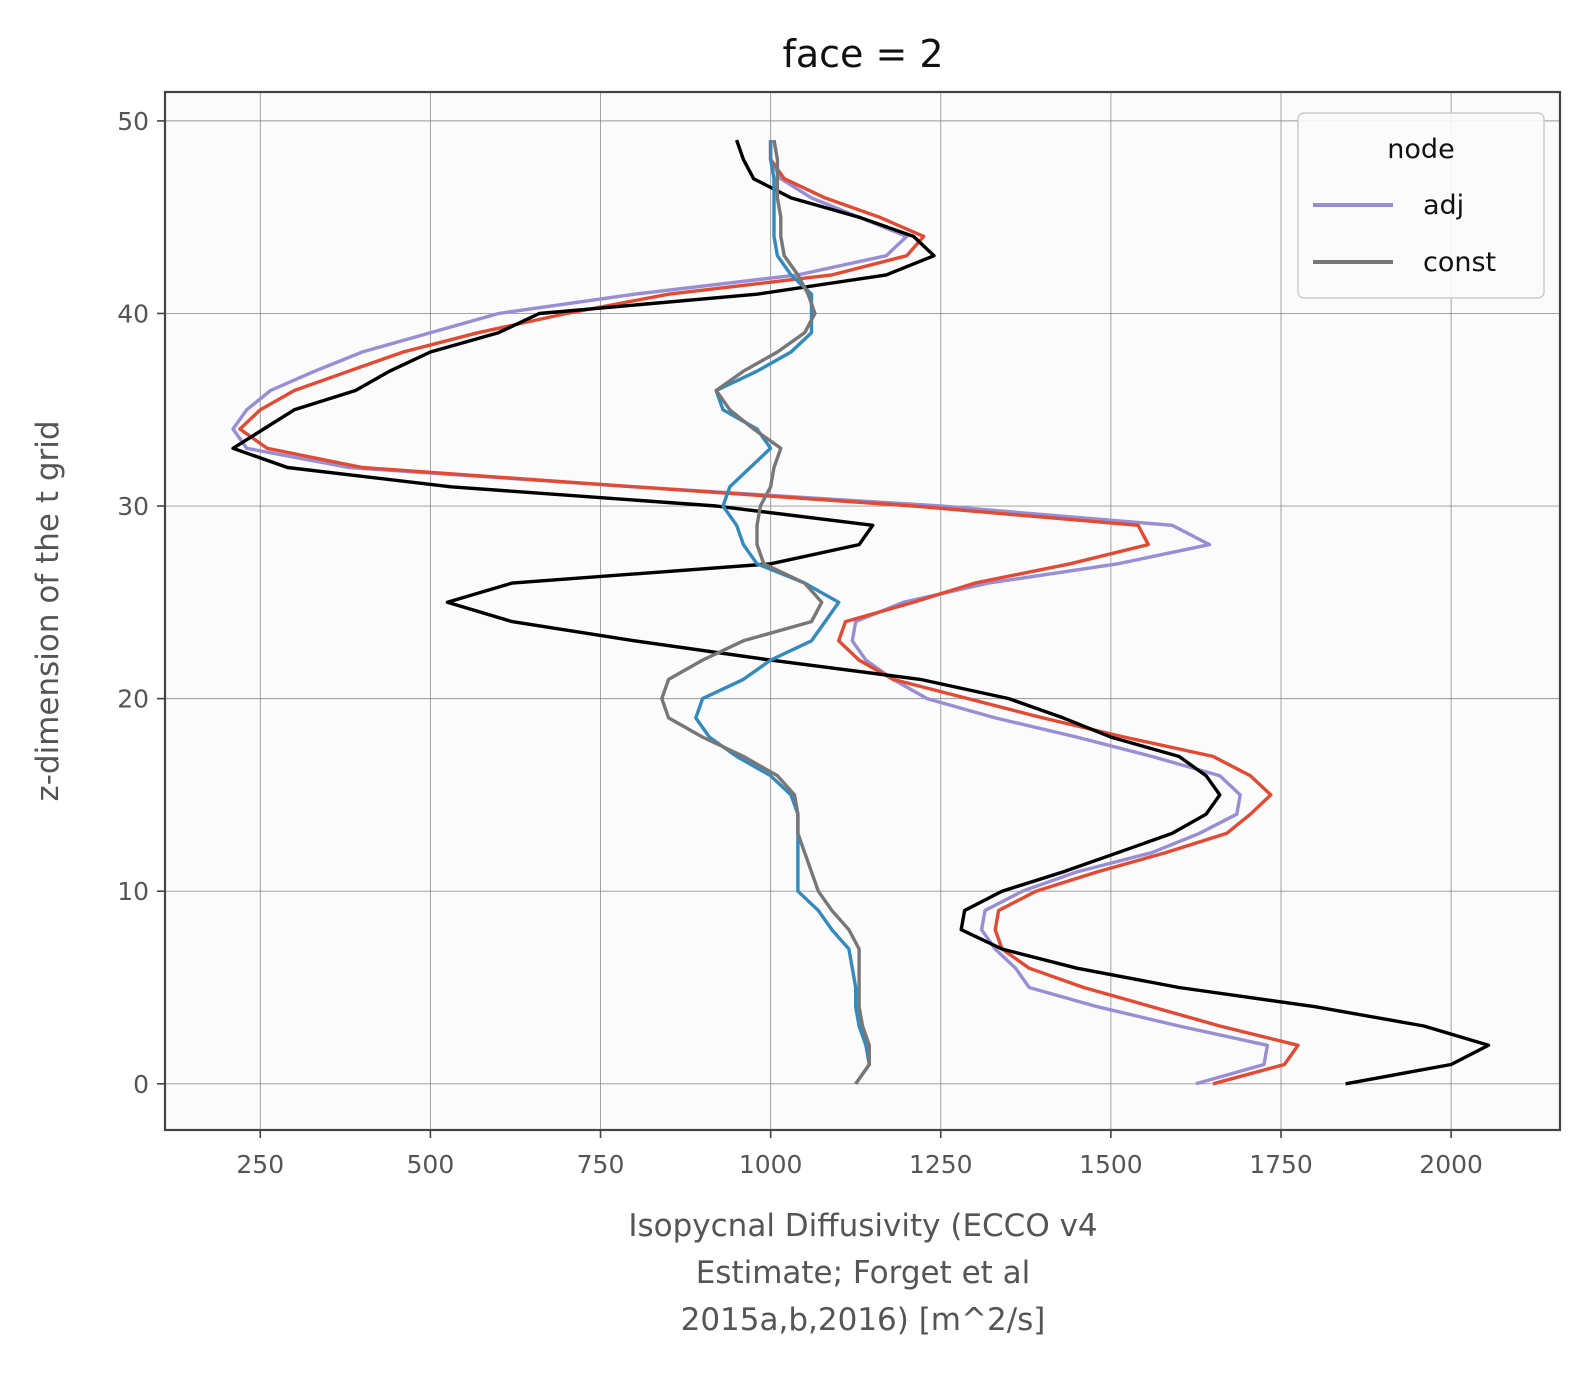 The image size is (1582, 1385). I want to click on y-tick-label: 40, so click(133, 313).